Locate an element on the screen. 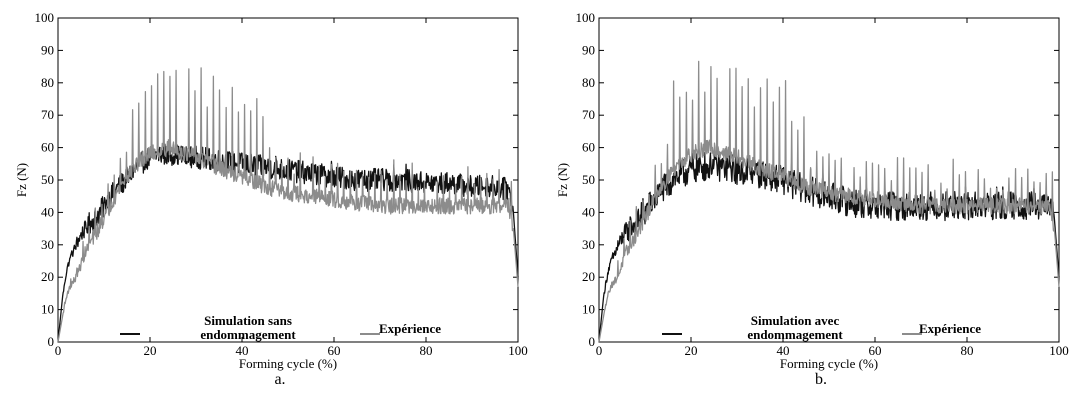  legend-label-1: Simulation avec is located at coordinates (795, 320).